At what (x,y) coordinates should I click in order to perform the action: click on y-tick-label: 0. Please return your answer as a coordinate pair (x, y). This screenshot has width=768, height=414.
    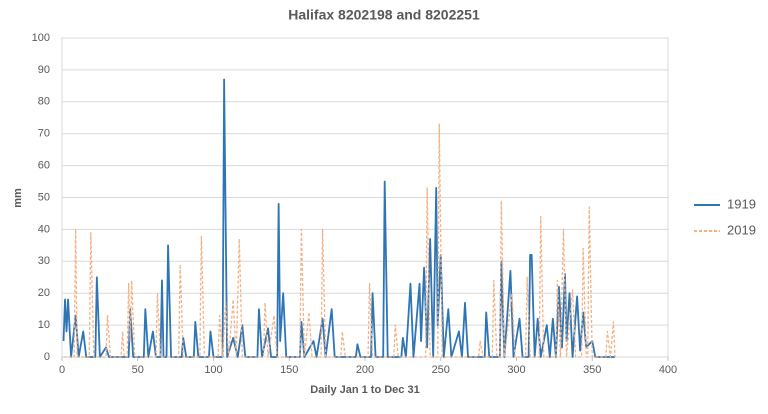
    Looking at the image, I should click on (47, 357).